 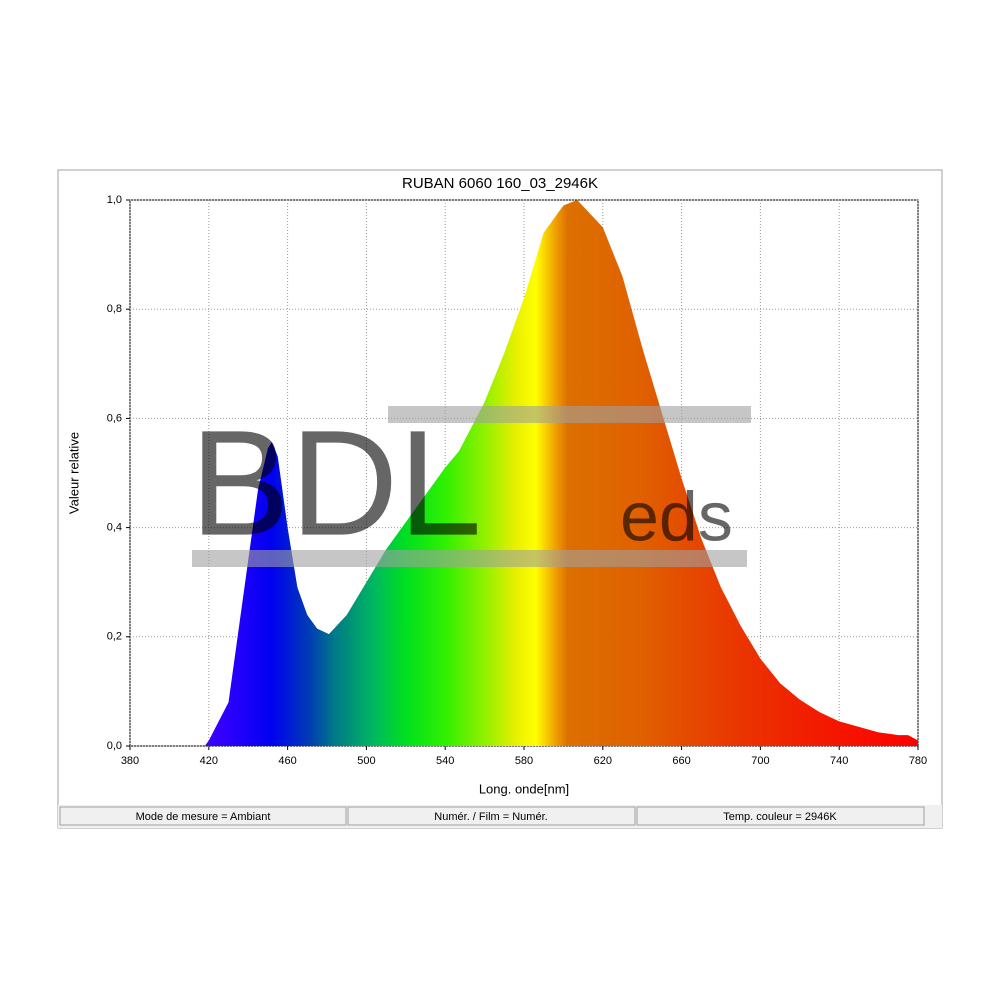 I want to click on x-tick-label: 660, so click(x=681, y=761).